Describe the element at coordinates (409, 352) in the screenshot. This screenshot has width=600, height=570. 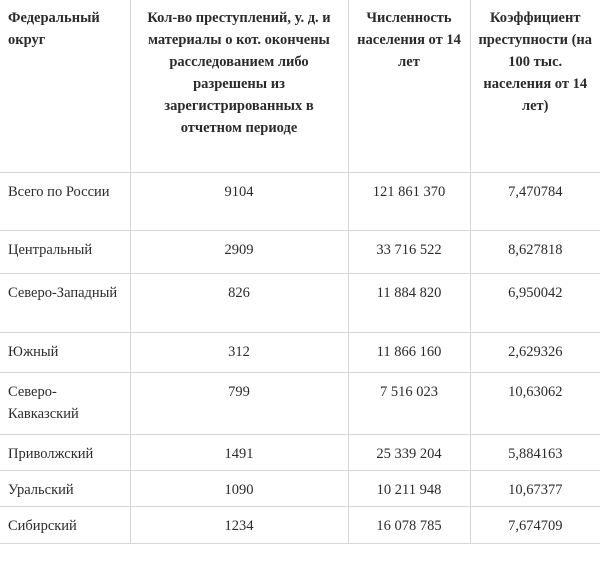
I see `population-cell: 11 866 160` at that location.